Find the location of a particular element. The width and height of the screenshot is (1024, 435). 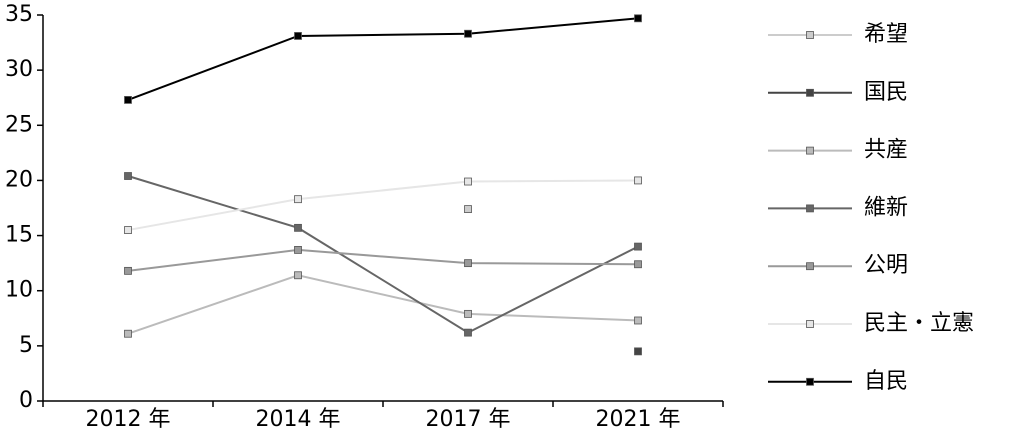

y-tick-label: 30 is located at coordinates (19, 69).